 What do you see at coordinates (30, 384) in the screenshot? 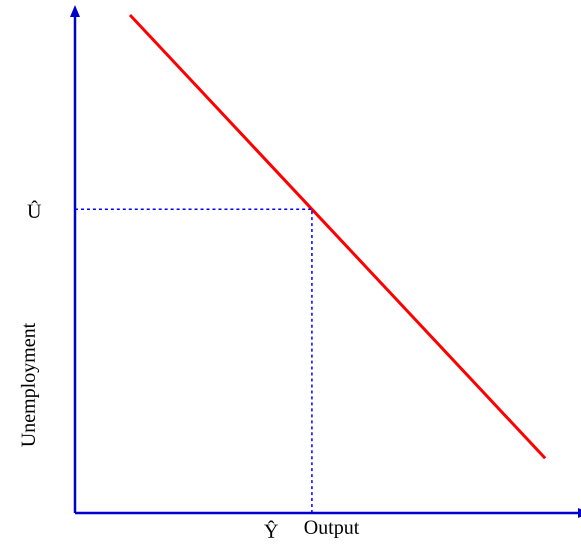
I see `y-axis-title: Unemployment` at bounding box center [30, 384].